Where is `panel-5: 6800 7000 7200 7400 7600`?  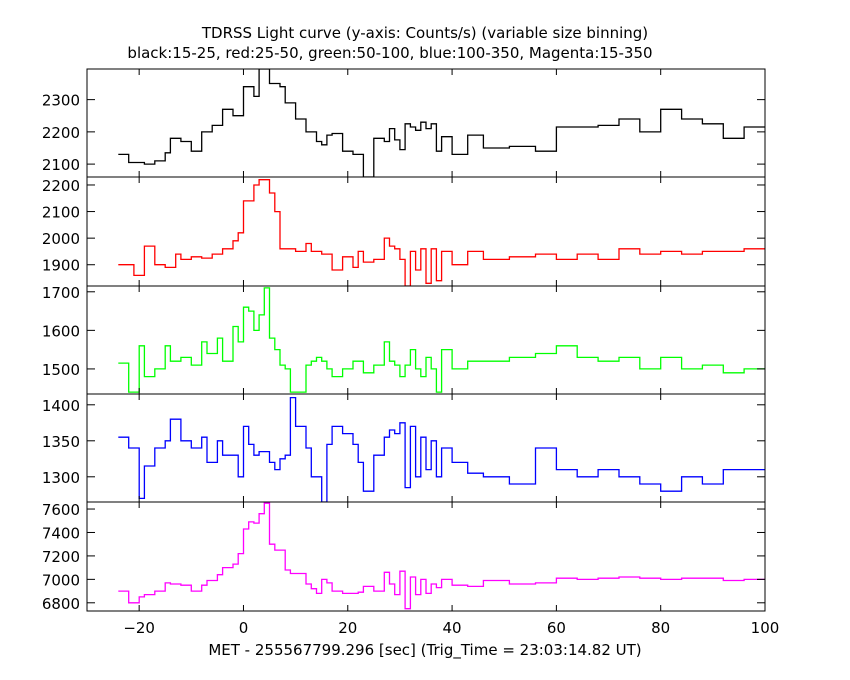
panel-5: 6800 7000 7200 7400 7600 is located at coordinates (404, 557).